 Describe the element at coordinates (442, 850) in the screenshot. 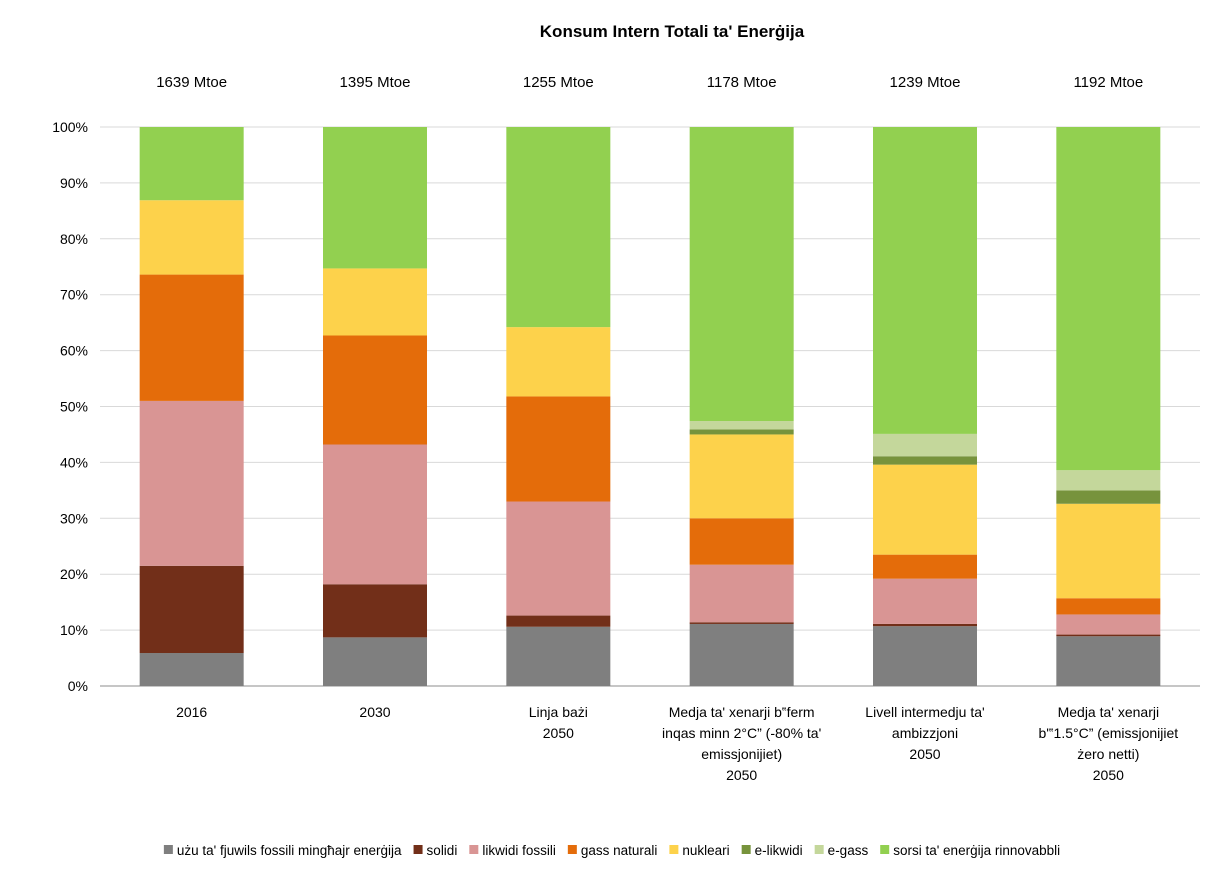

I see `legend-label: solidi` at that location.